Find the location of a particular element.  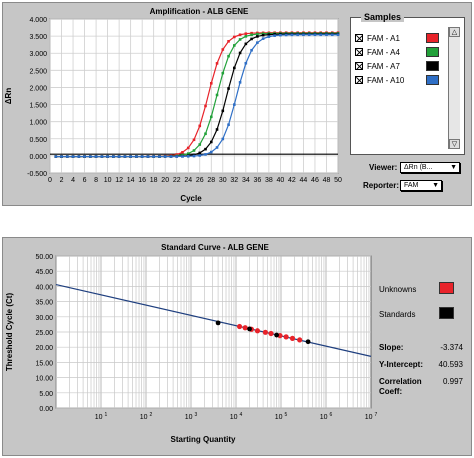

x-tick-label: 26 is located at coordinates (200, 180).